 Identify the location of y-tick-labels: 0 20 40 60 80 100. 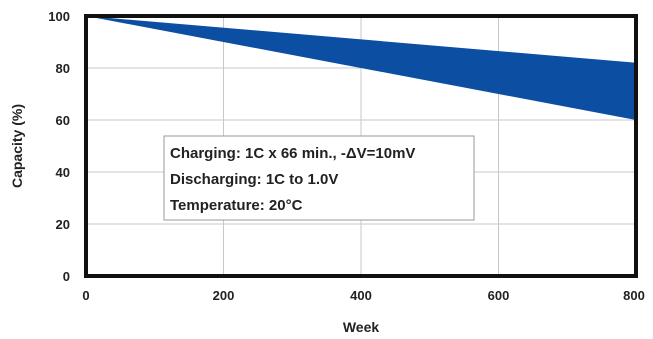
(59, 146).